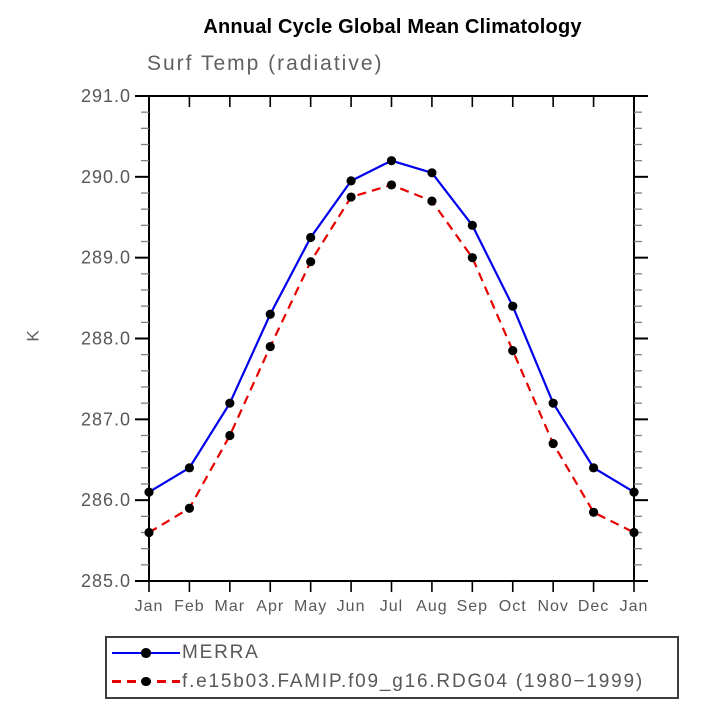 Image resolution: width=722 pixels, height=722 pixels. Describe the element at coordinates (513, 606) in the screenshot. I see `x-tick-label: Oct` at that location.